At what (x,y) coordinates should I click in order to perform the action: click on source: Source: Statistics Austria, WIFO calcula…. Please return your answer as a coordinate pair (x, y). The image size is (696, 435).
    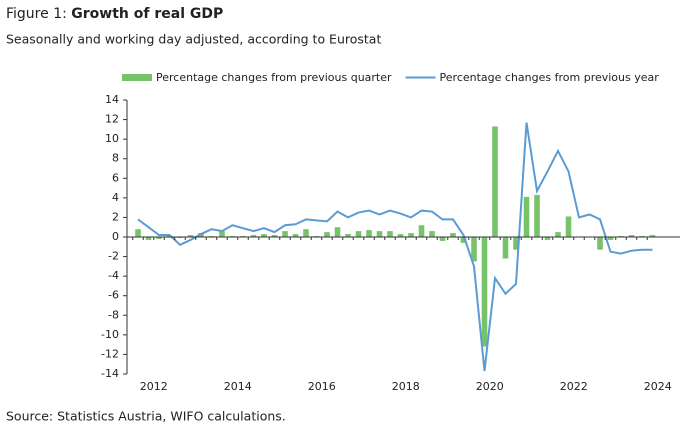
    Looking at the image, I should click on (146, 416).